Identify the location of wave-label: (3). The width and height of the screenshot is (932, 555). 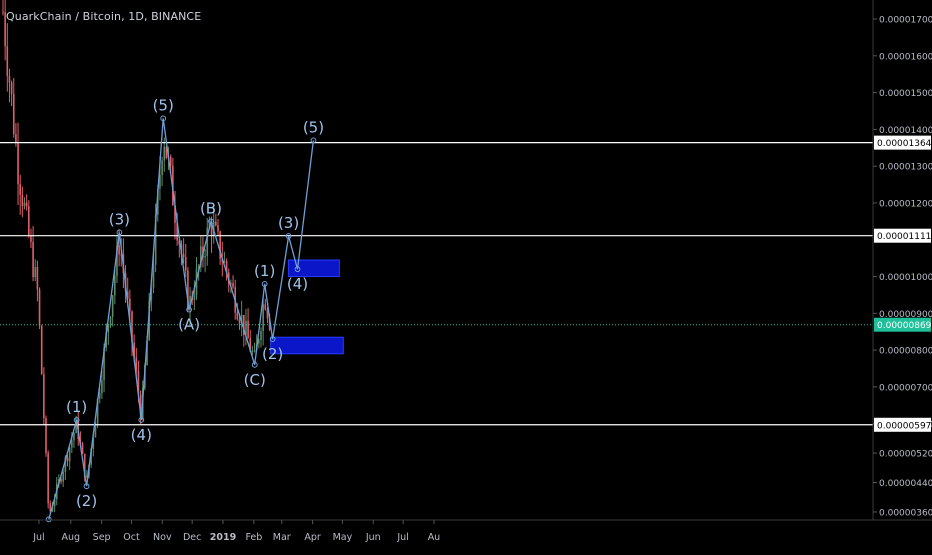
(288, 223).